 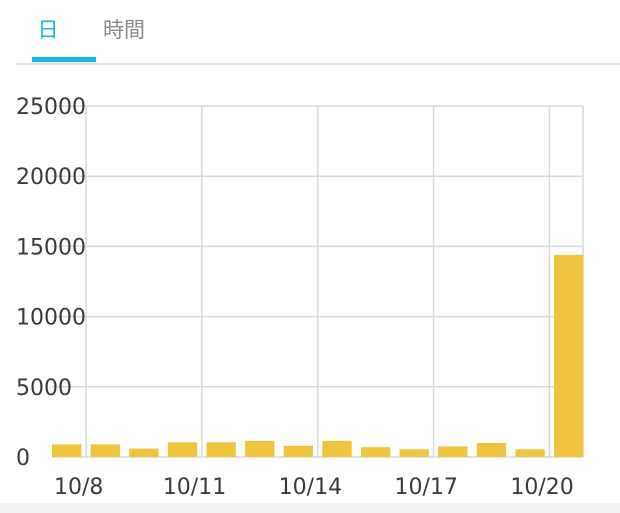 What do you see at coordinates (541, 487) in the screenshot?
I see `x-tick-label: 10/20` at bounding box center [541, 487].